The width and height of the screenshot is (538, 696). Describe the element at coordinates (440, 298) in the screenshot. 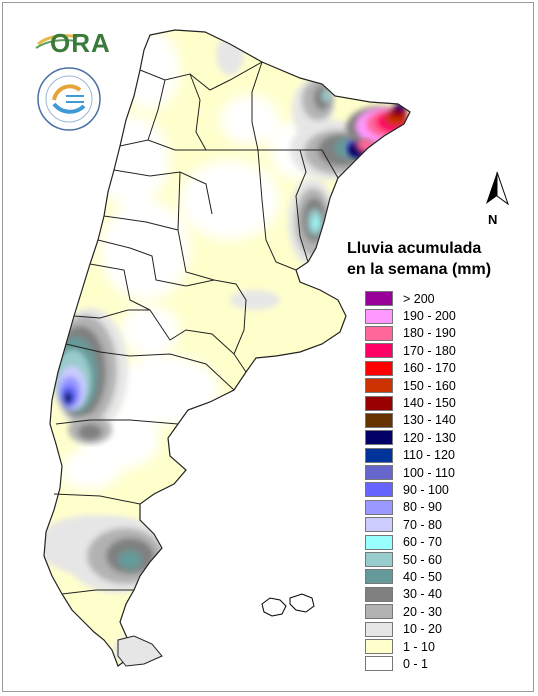

I see `legend-item: > 200` at that location.